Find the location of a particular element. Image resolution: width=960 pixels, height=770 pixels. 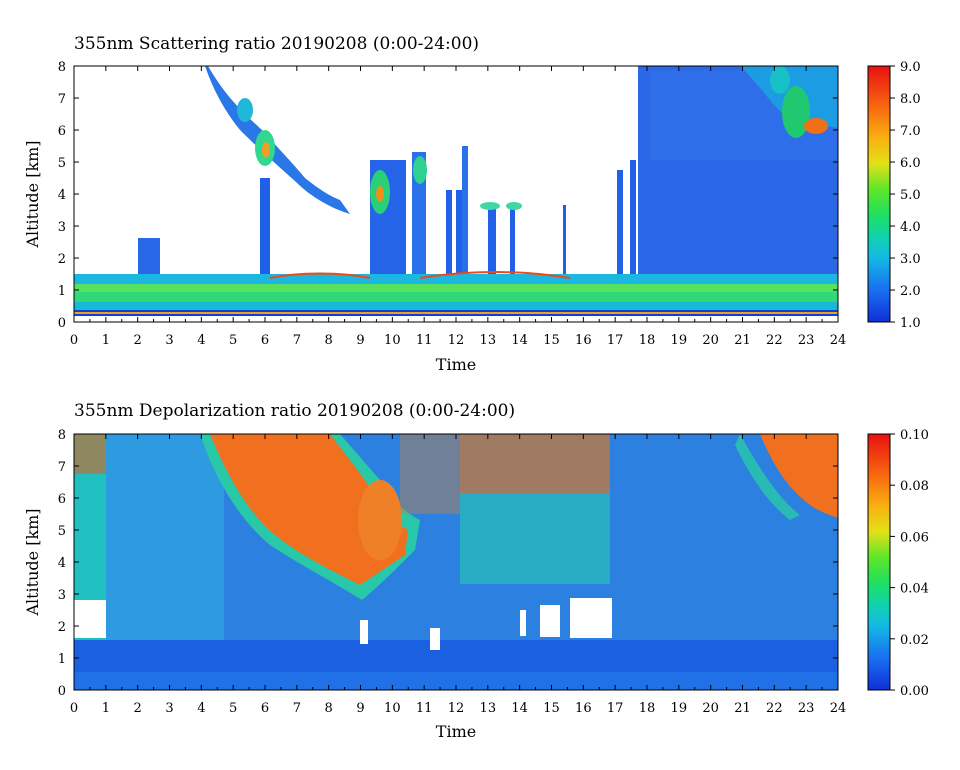

depol-noisy-left-top is located at coordinates (90, 454).